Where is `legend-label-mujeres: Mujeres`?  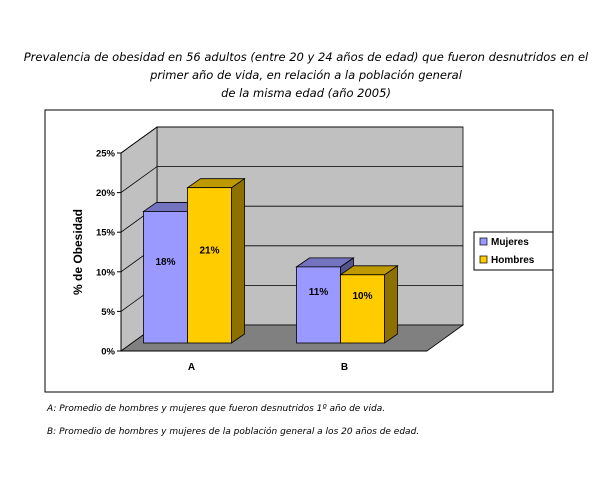
legend-label-mujeres: Mujeres is located at coordinates (510, 242).